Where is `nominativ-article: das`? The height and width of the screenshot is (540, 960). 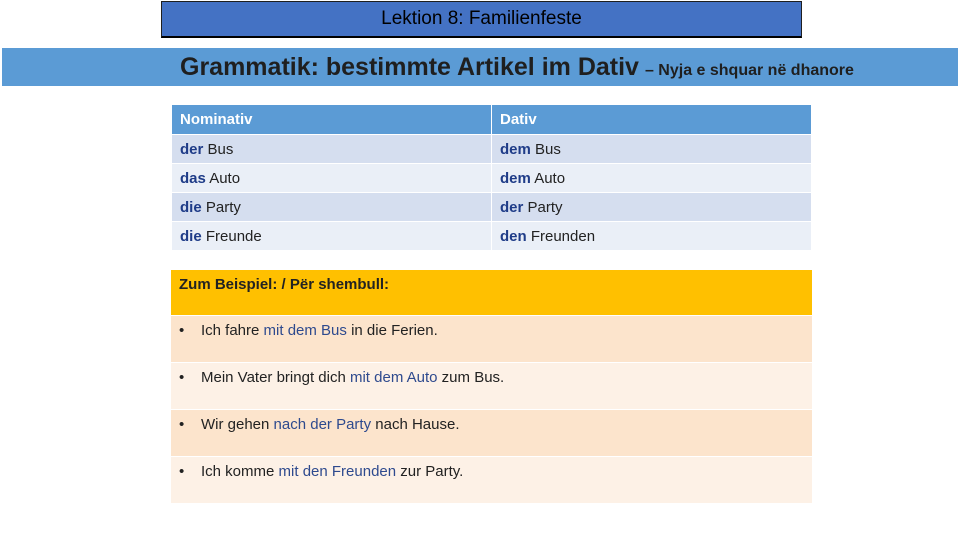 nominativ-article: das is located at coordinates (193, 178).